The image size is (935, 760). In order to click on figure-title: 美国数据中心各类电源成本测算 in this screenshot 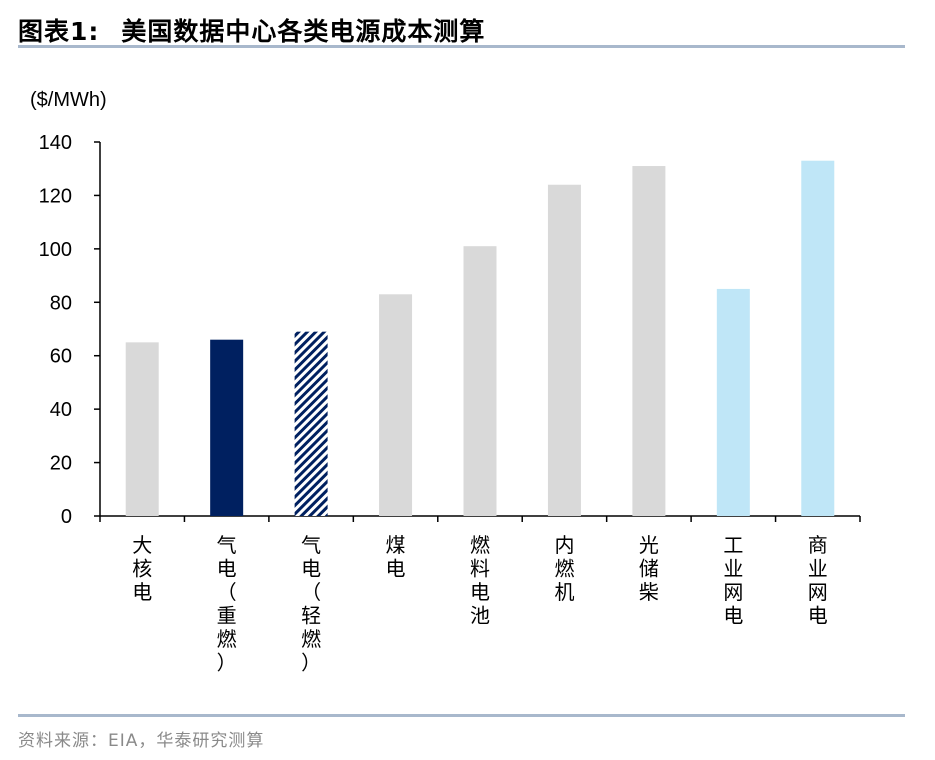, I will do `click(303, 31)`.